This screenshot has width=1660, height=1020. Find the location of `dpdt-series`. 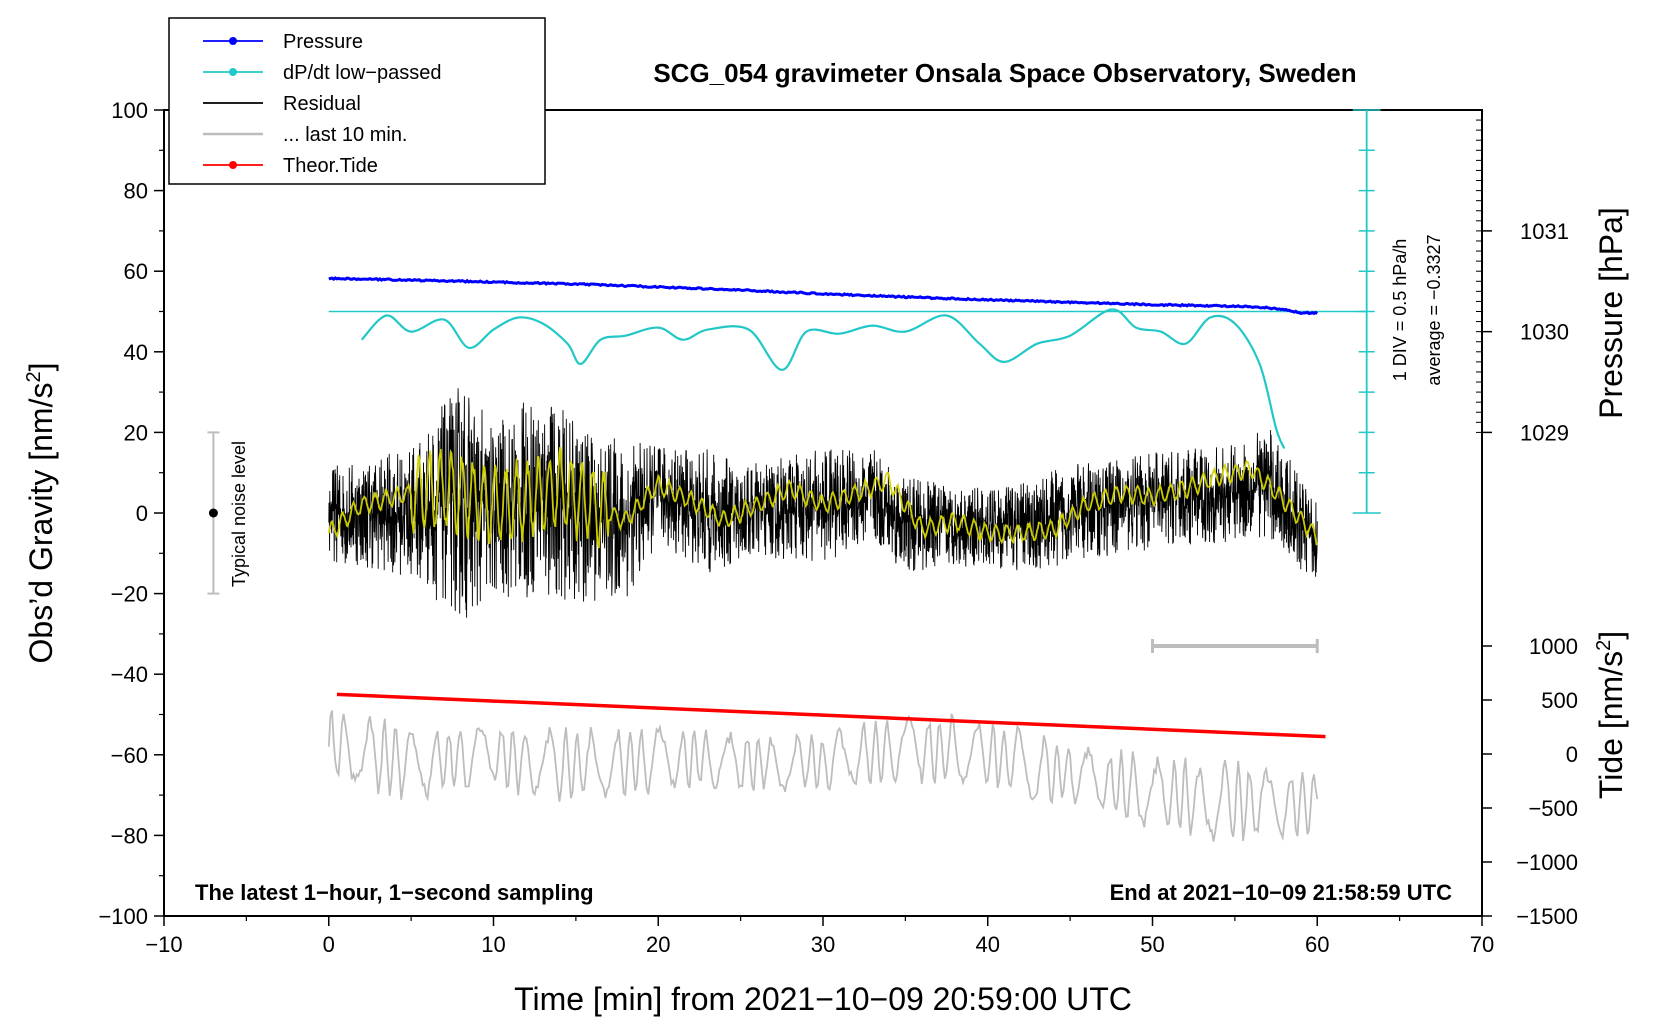

dpdt-series is located at coordinates (847, 378).